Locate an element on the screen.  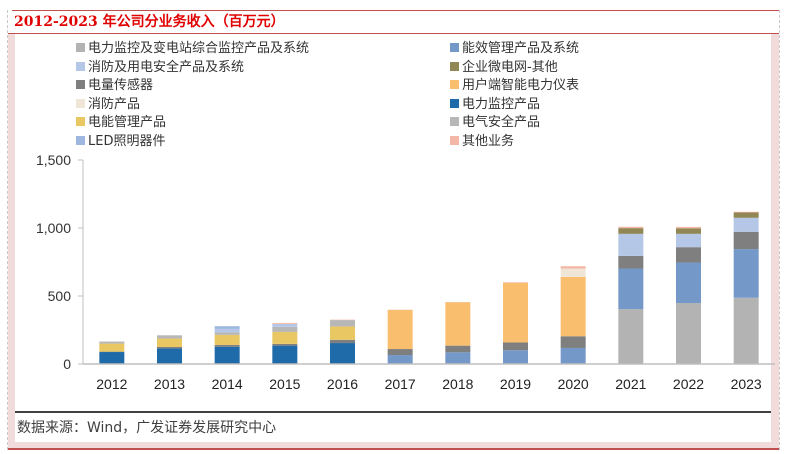
legend-item: LED照明器件 is located at coordinates (120, 142).